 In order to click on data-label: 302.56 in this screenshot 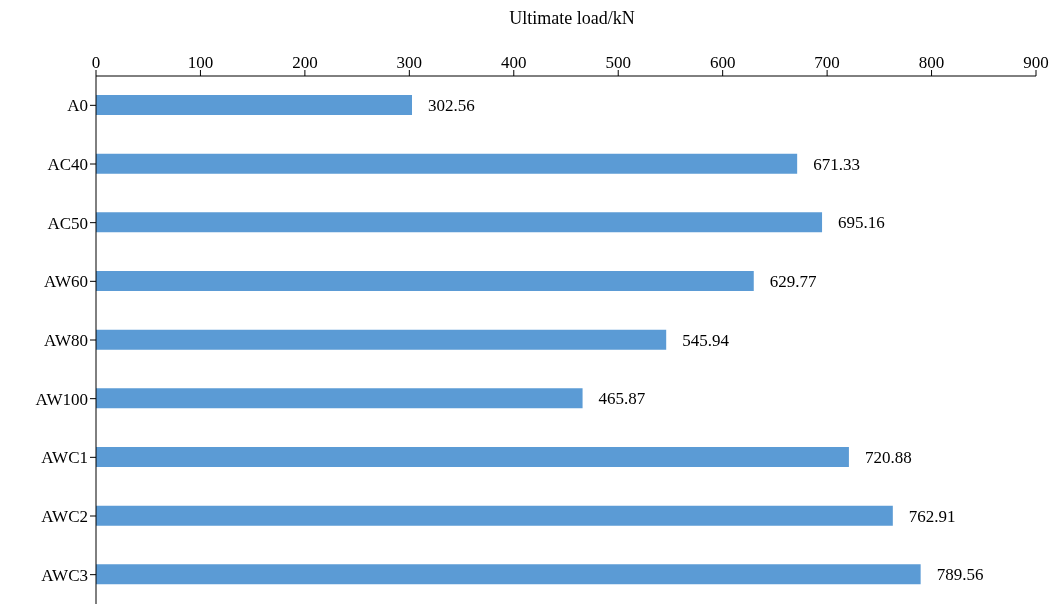, I will do `click(451, 106)`.